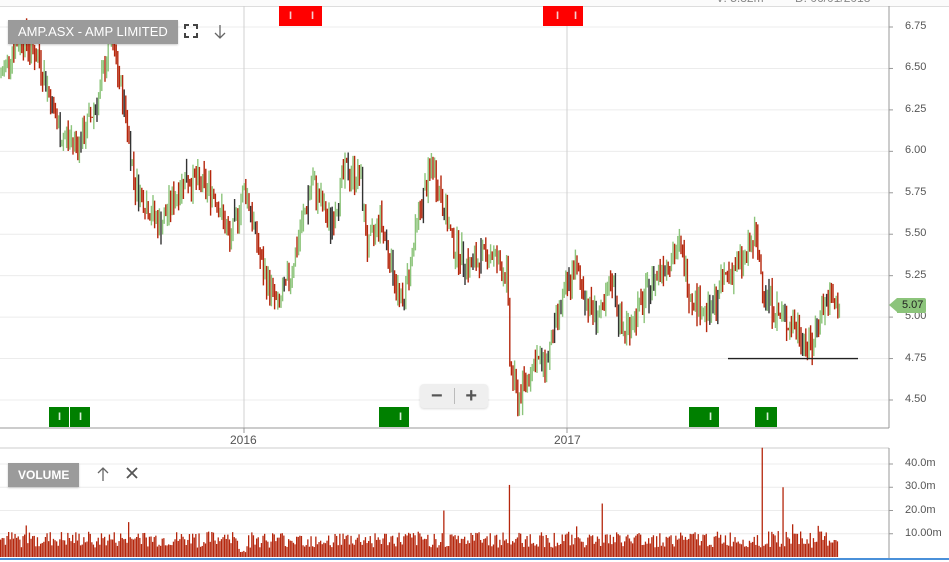 The image size is (949, 562). Describe the element at coordinates (44, 475) in the screenshot. I see `volume-panel-title: VOLUME` at that location.